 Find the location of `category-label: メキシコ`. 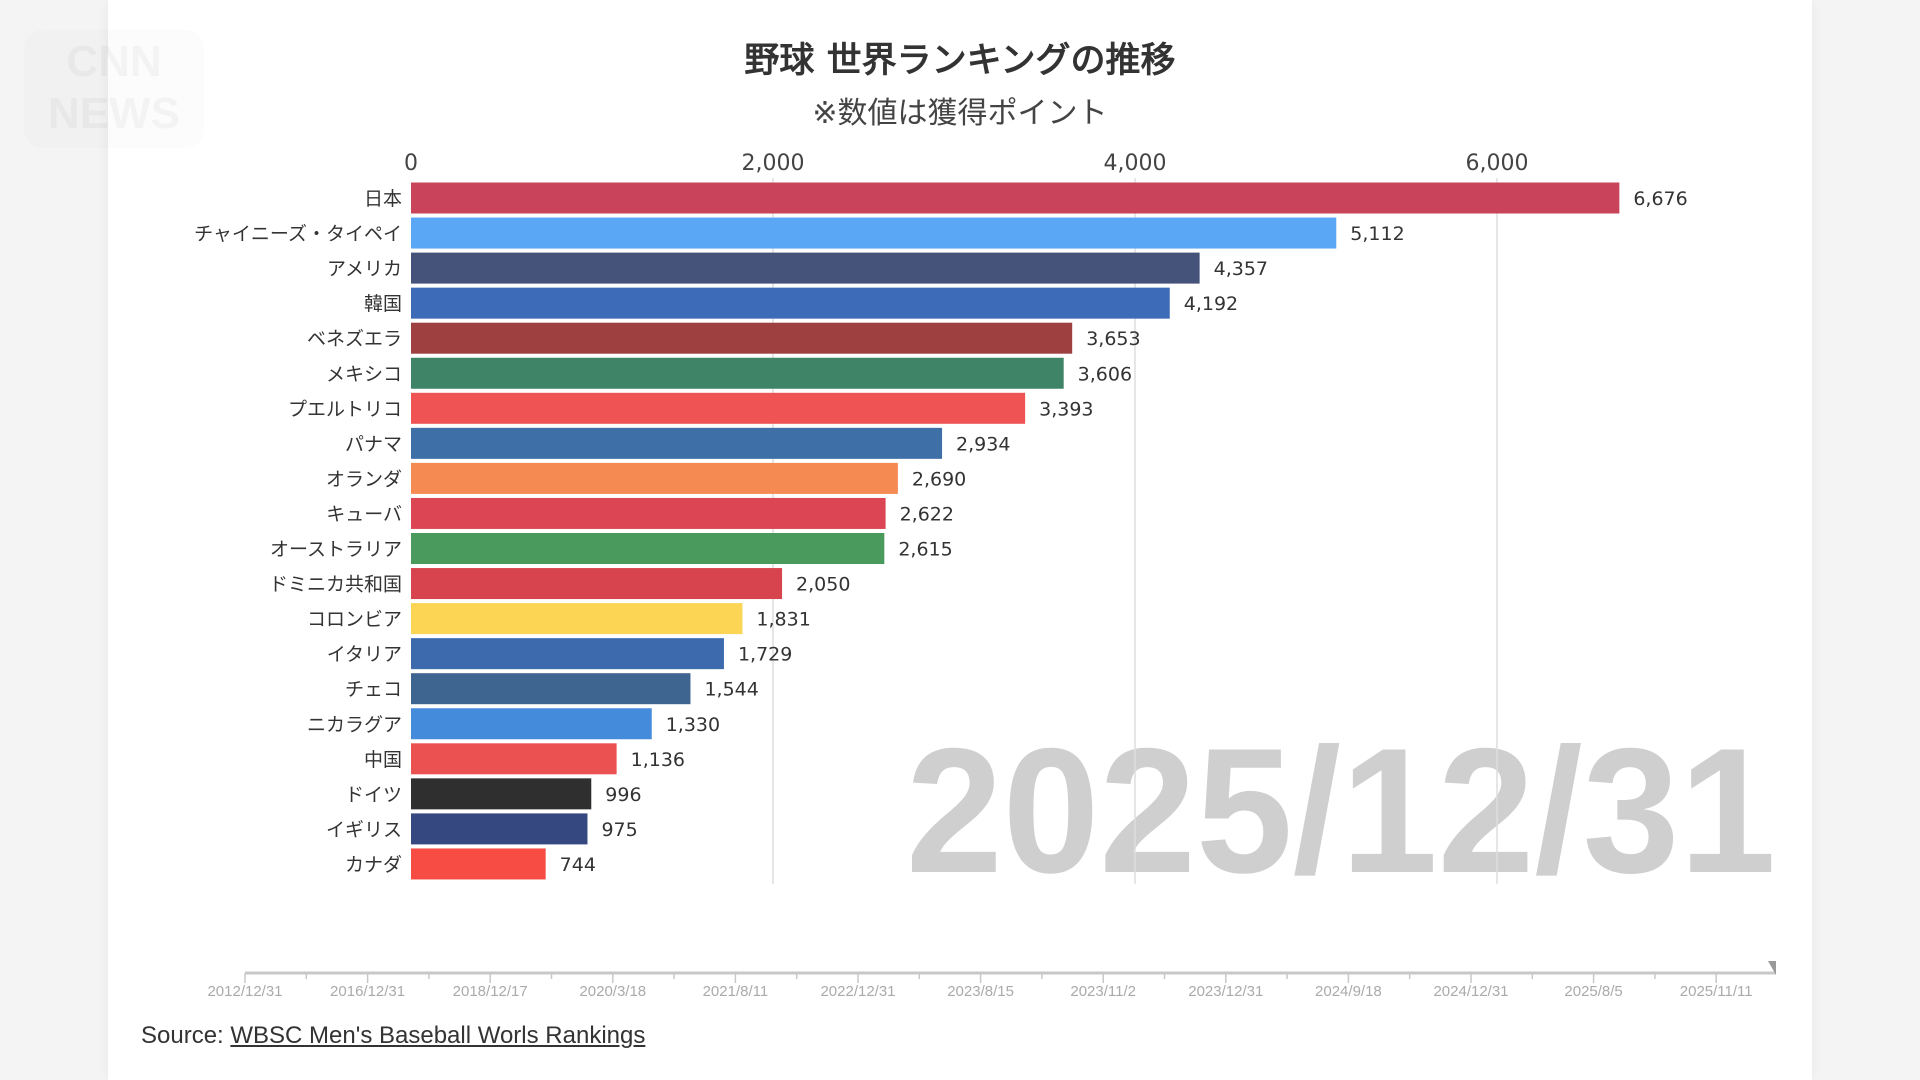

category-label: メキシコ is located at coordinates (364, 374).